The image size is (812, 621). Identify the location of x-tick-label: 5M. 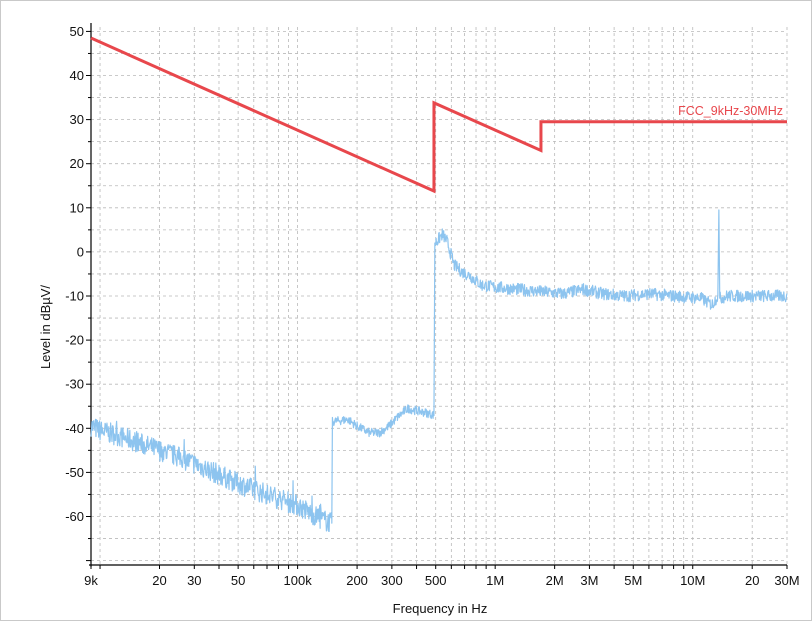
(633, 580).